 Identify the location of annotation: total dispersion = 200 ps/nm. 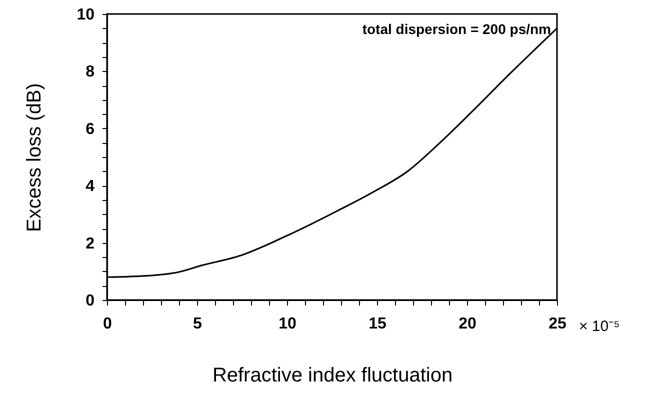
(456, 29).